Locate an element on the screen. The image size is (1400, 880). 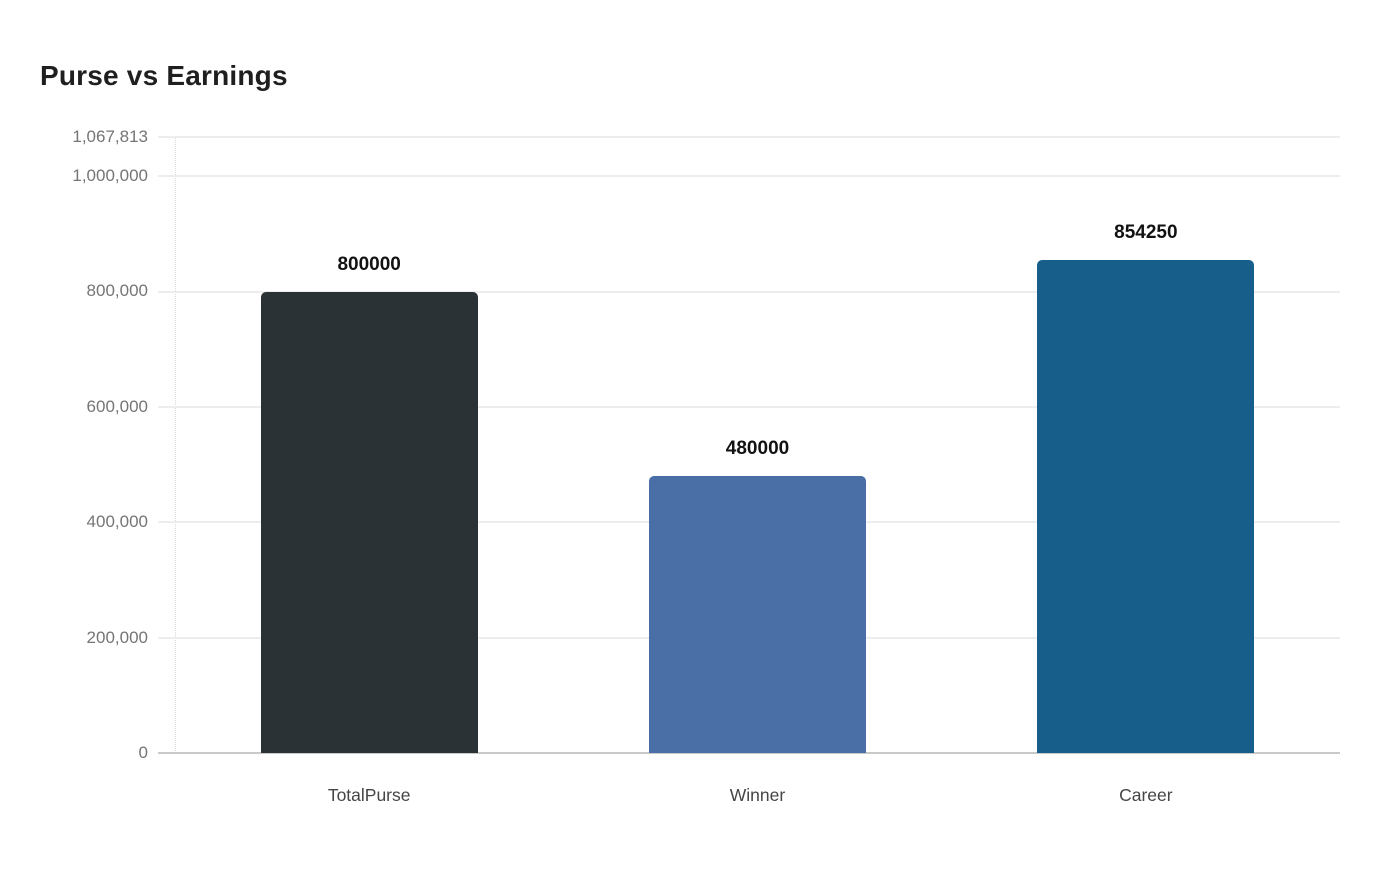
x-tick-label: Career is located at coordinates (1146, 795).